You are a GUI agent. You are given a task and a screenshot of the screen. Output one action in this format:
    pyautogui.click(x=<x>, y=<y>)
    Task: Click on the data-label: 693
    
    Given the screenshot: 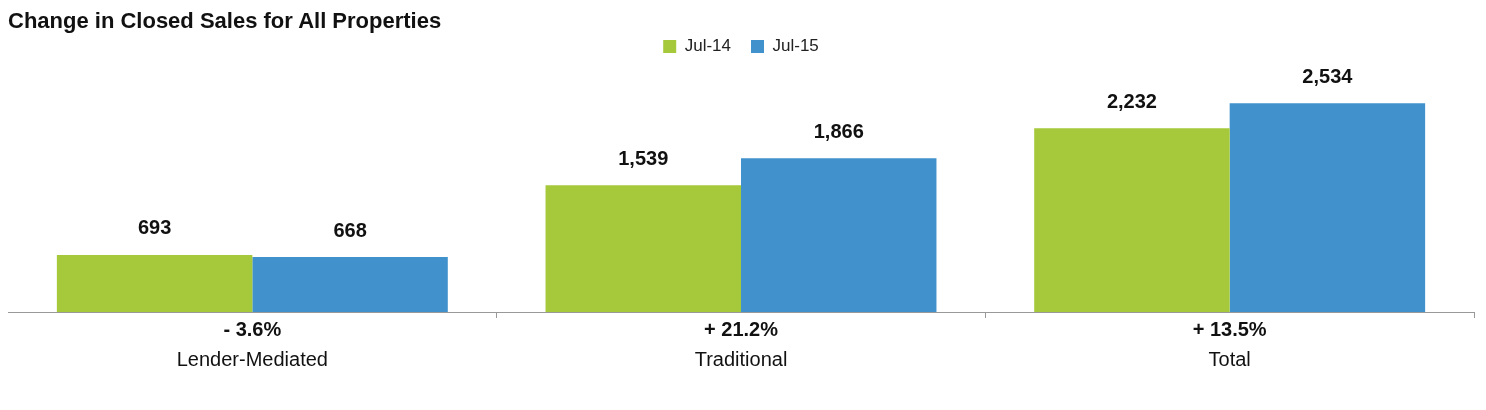 What is the action you would take?
    pyautogui.click(x=154, y=227)
    